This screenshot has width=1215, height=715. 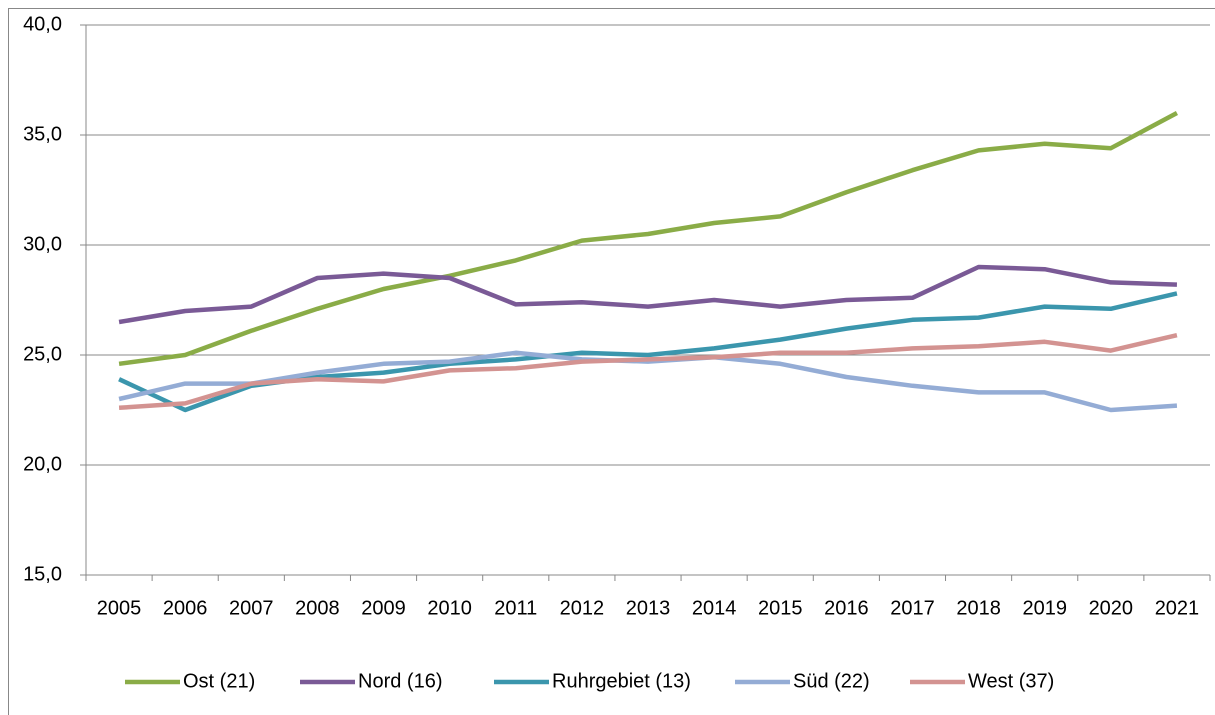 I want to click on y-tick-label: 30,0, so click(x=42, y=244).